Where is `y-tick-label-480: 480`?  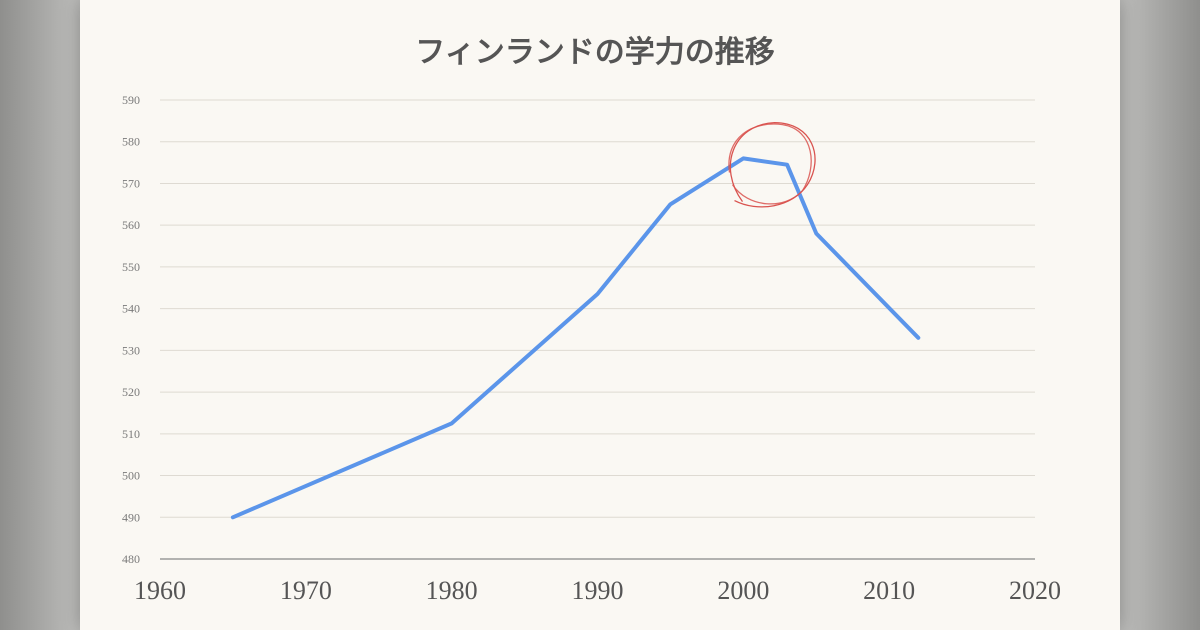
y-tick-label-480: 480 is located at coordinates (131, 559).